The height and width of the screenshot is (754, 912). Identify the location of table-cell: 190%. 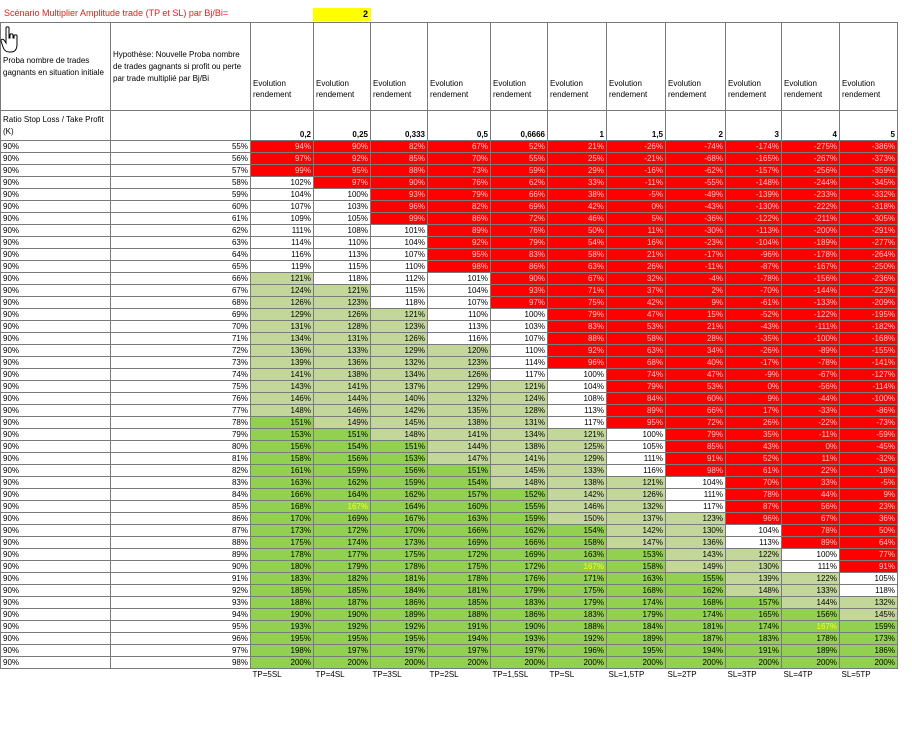
(519, 626).